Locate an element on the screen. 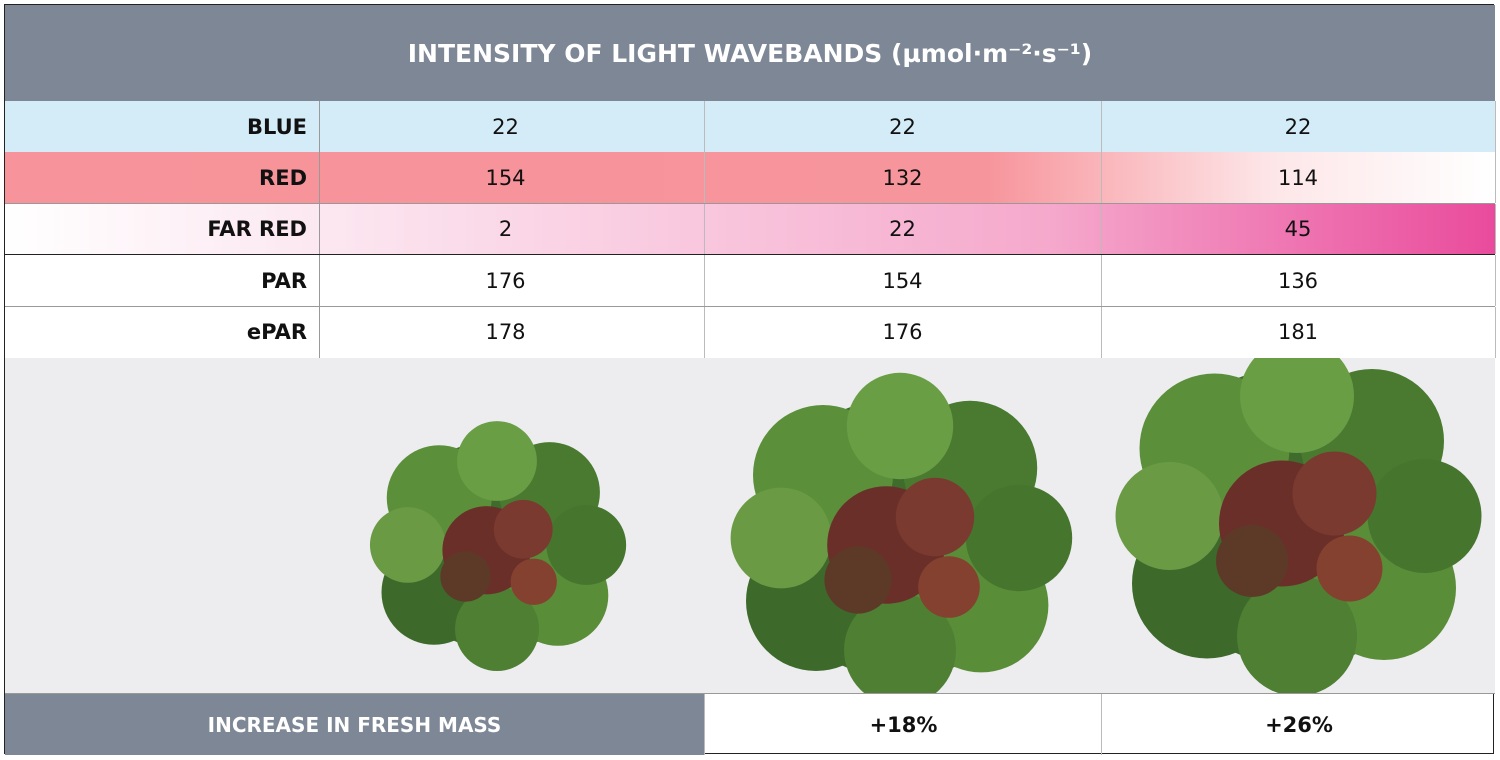 The image size is (1500, 760). footer-label: INCREASE IN FRESH MASS is located at coordinates (354, 724).